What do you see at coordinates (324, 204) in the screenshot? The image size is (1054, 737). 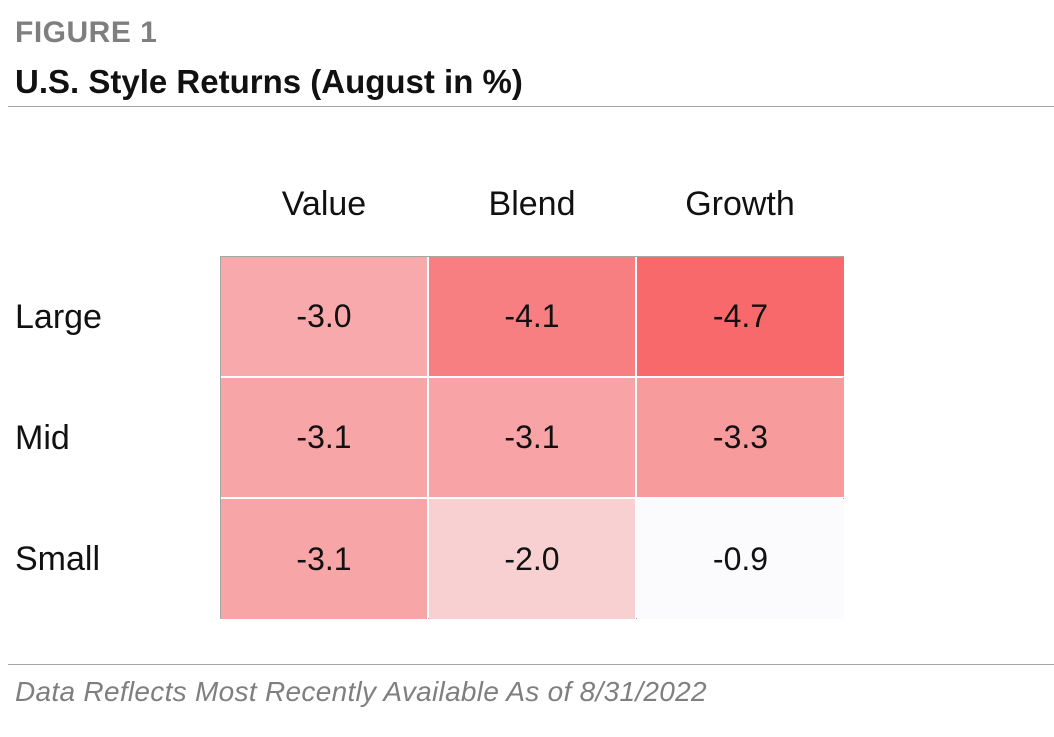 I see `column-header-value: Value` at bounding box center [324, 204].